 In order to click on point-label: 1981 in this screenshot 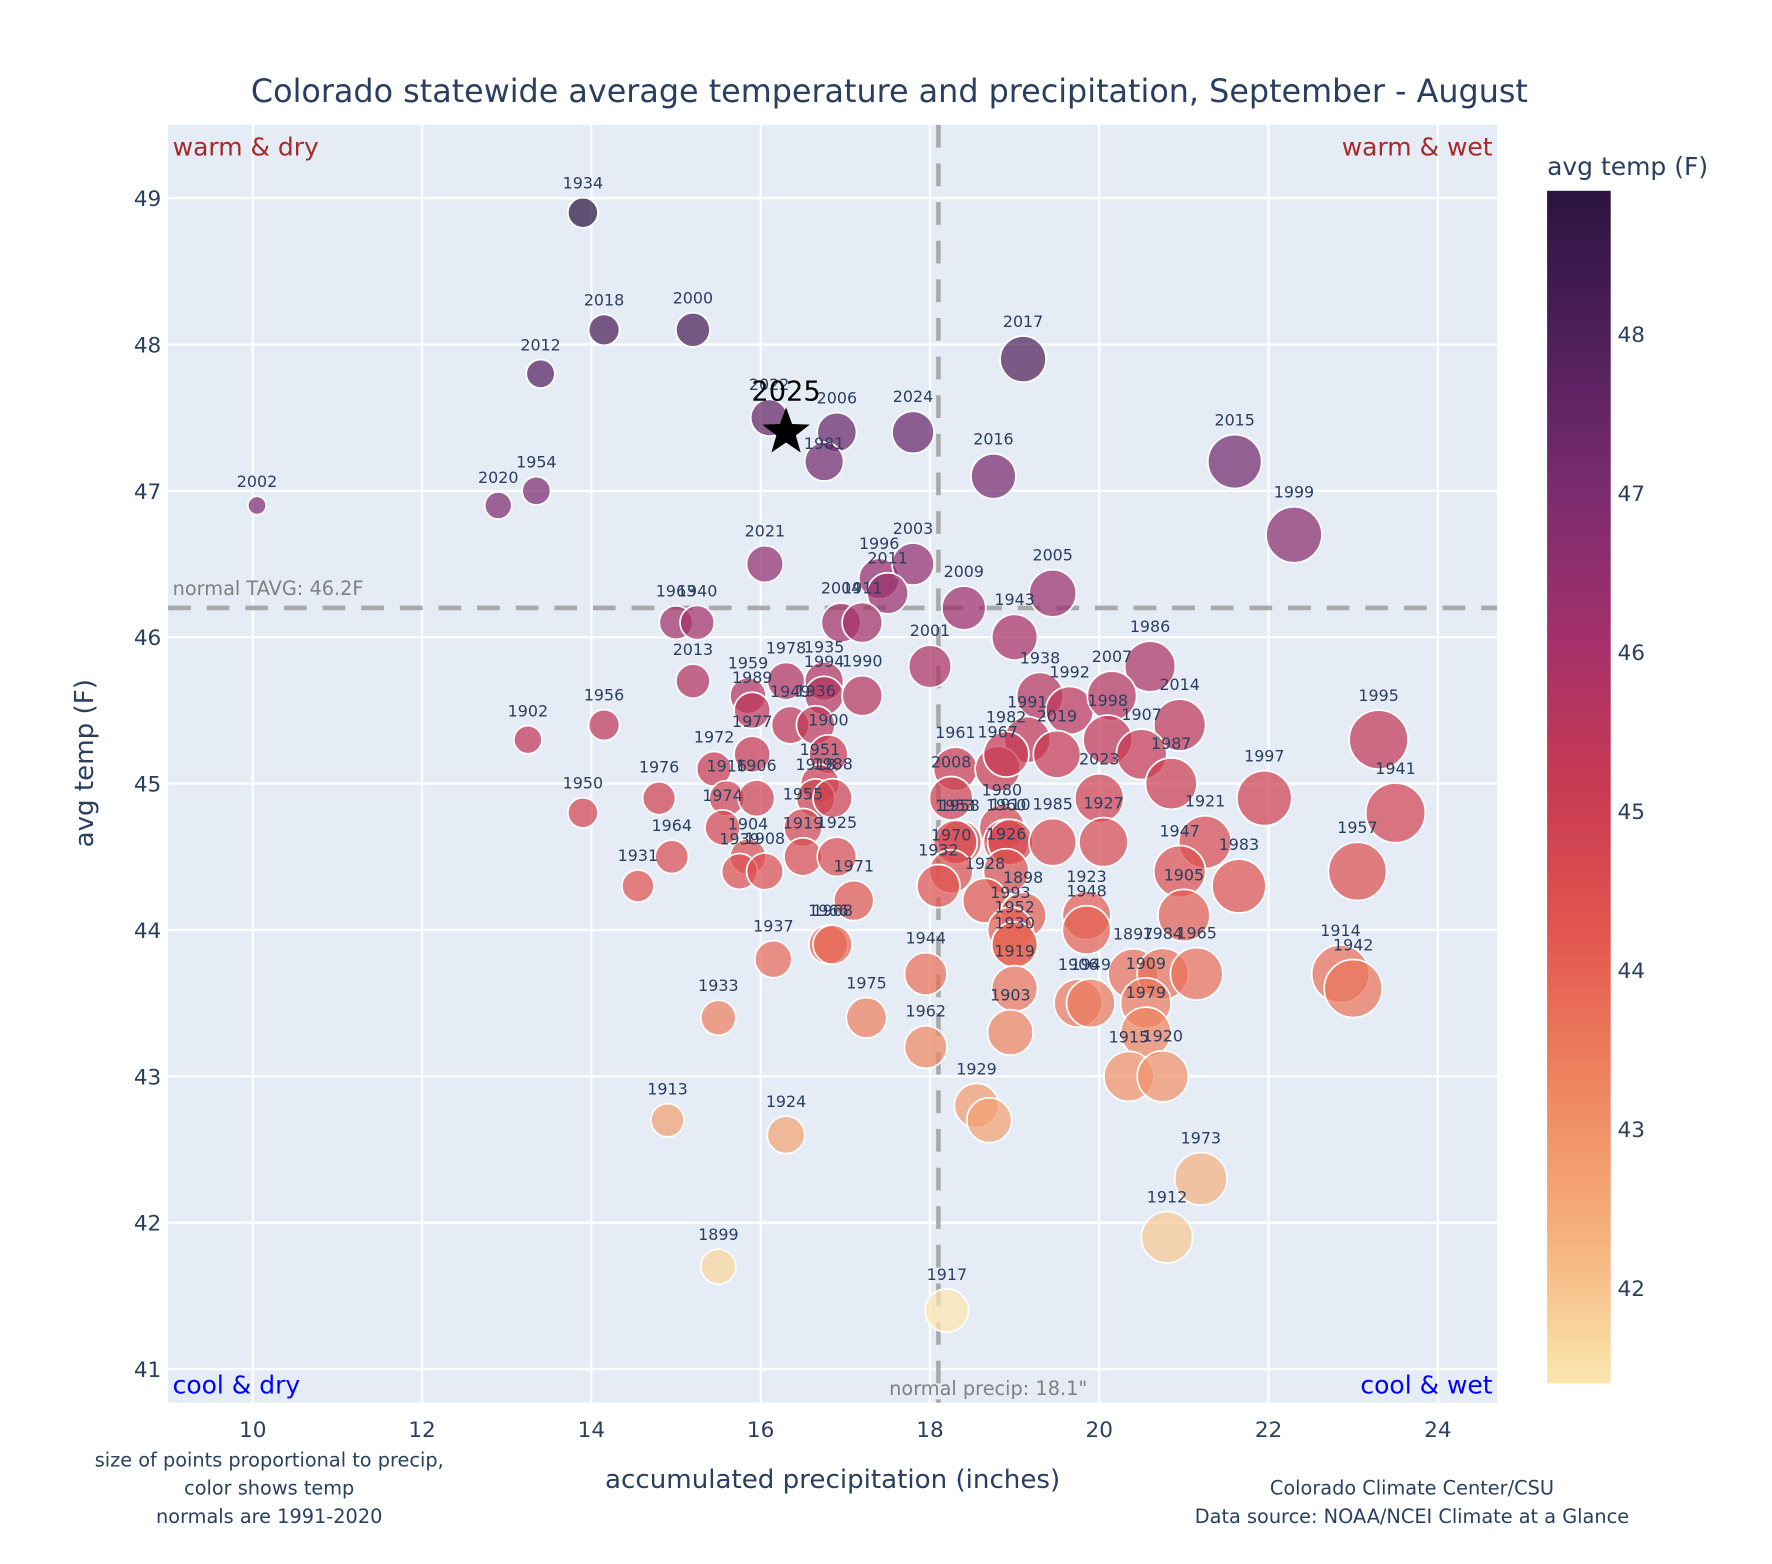, I will do `click(824, 443)`.